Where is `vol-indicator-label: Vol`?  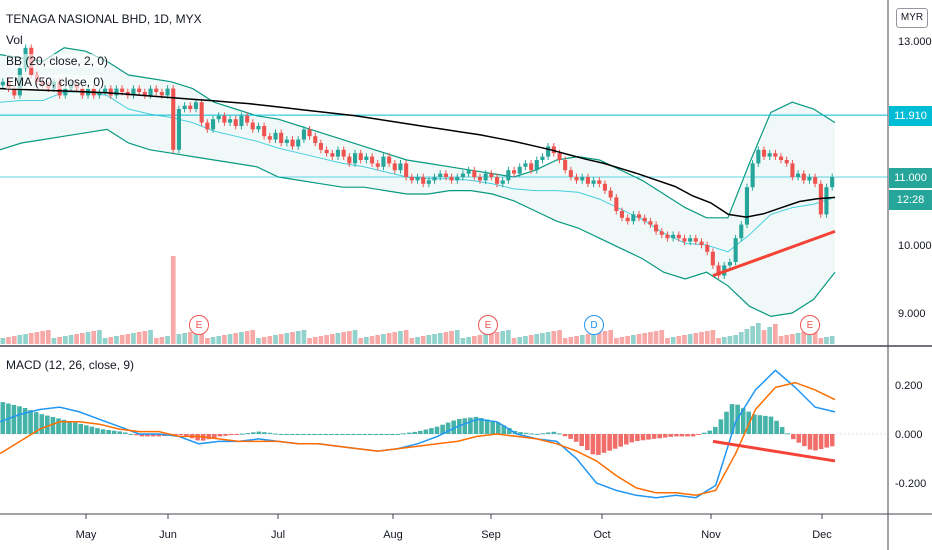
vol-indicator-label: Vol is located at coordinates (14, 40).